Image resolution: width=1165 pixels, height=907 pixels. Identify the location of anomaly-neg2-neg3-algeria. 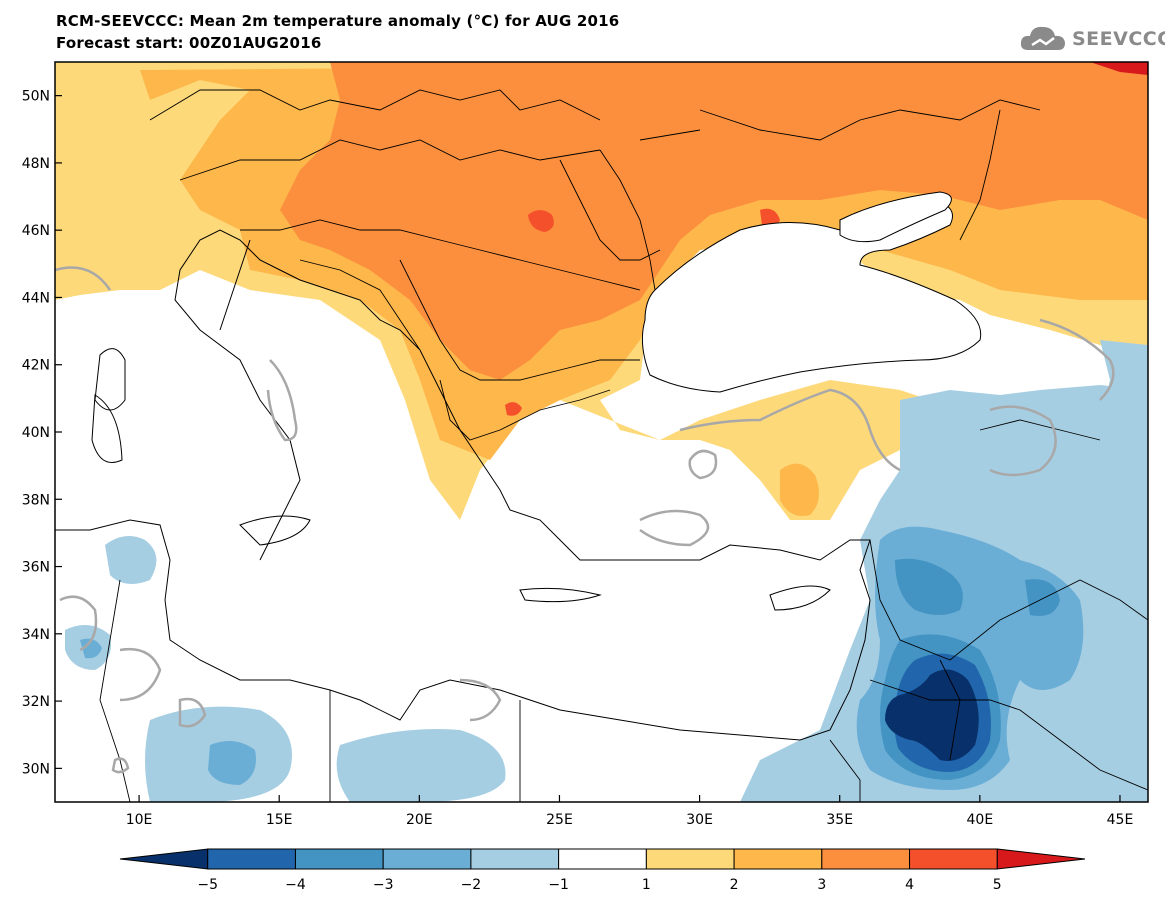
(91, 648).